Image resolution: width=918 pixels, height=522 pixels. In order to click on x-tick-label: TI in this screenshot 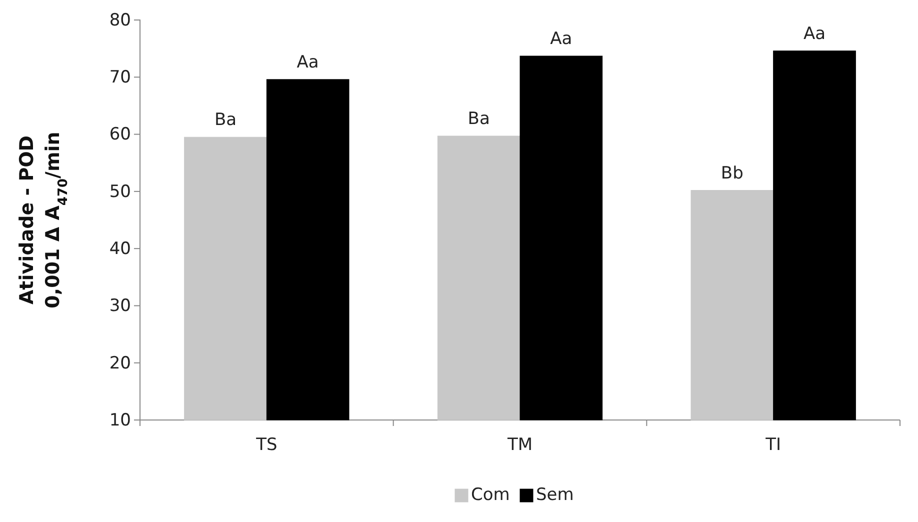, I will do `click(773, 445)`.